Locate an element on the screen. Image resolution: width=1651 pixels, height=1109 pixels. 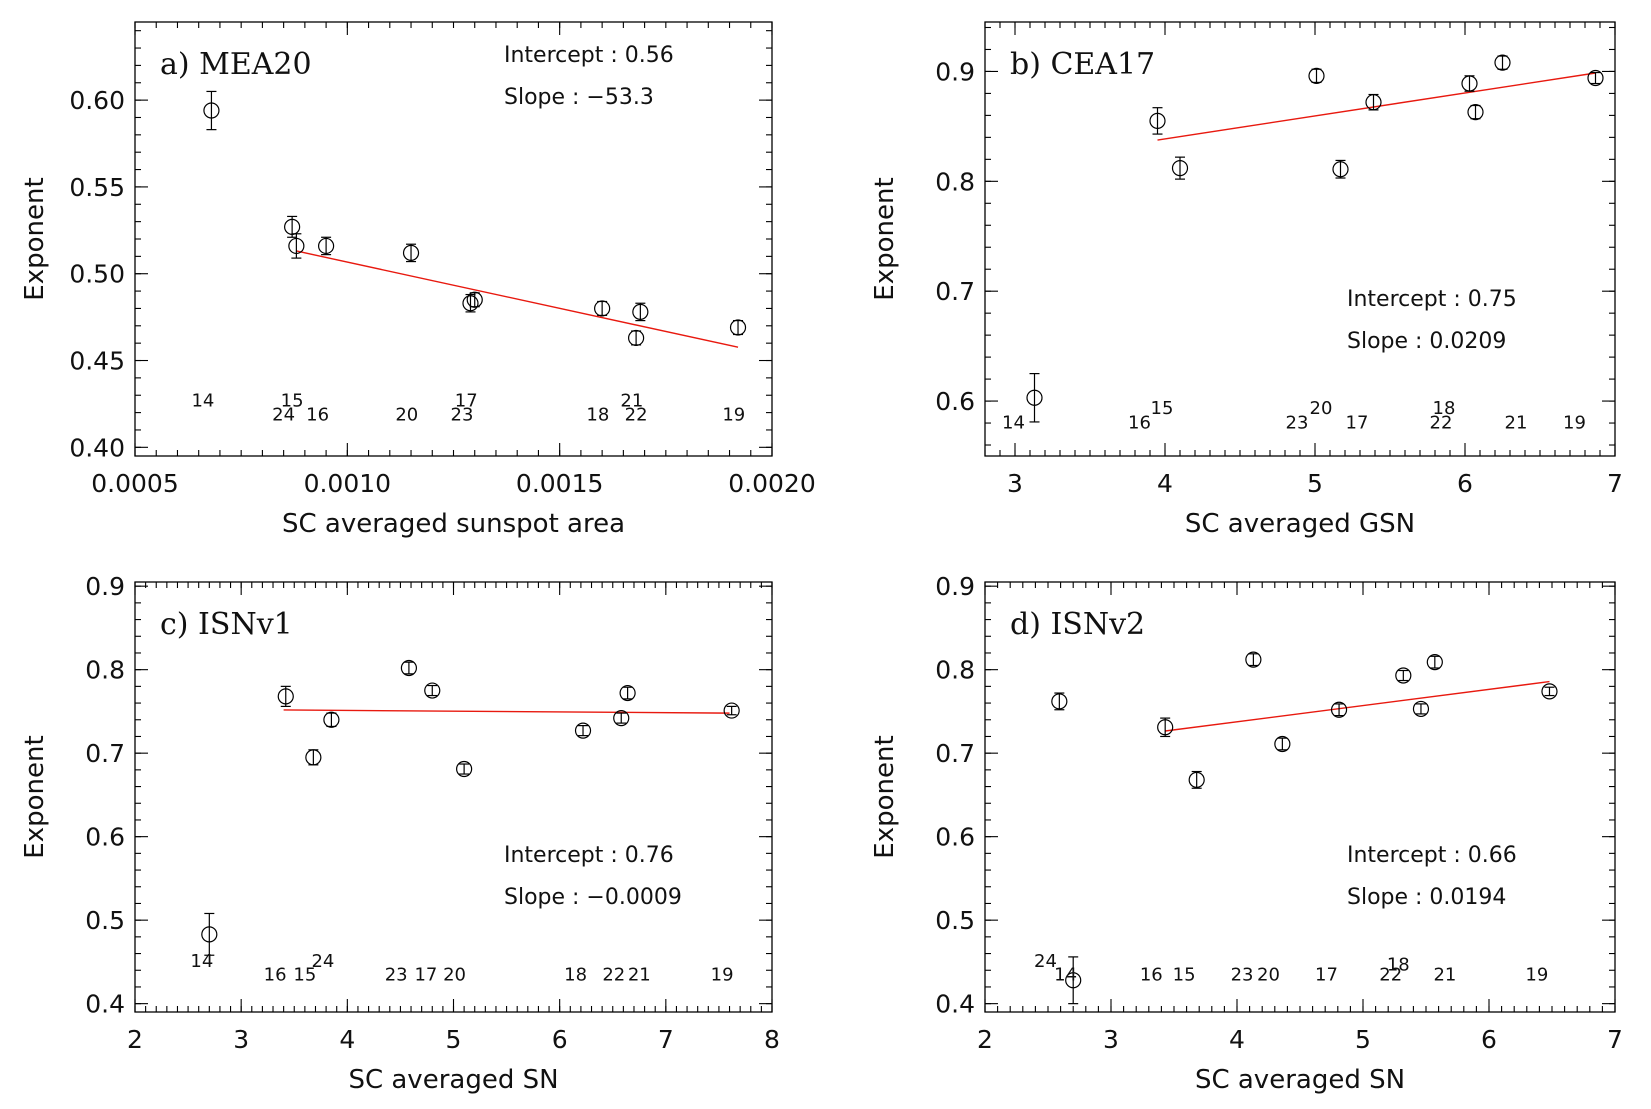
x-tick-label: 0.0005 is located at coordinates (134, 483).